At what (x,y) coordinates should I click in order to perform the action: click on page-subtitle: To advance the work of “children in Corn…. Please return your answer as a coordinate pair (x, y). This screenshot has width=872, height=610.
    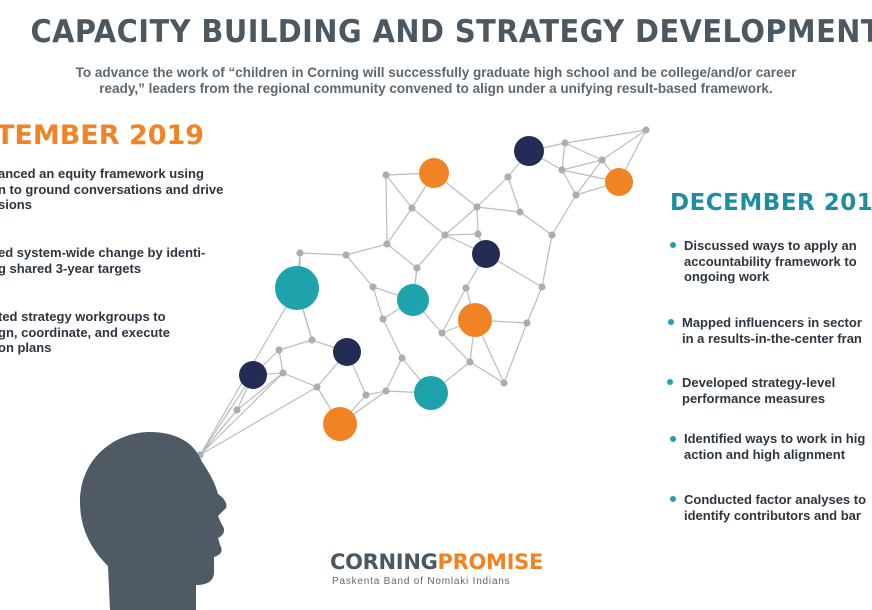
    Looking at the image, I should click on (436, 81).